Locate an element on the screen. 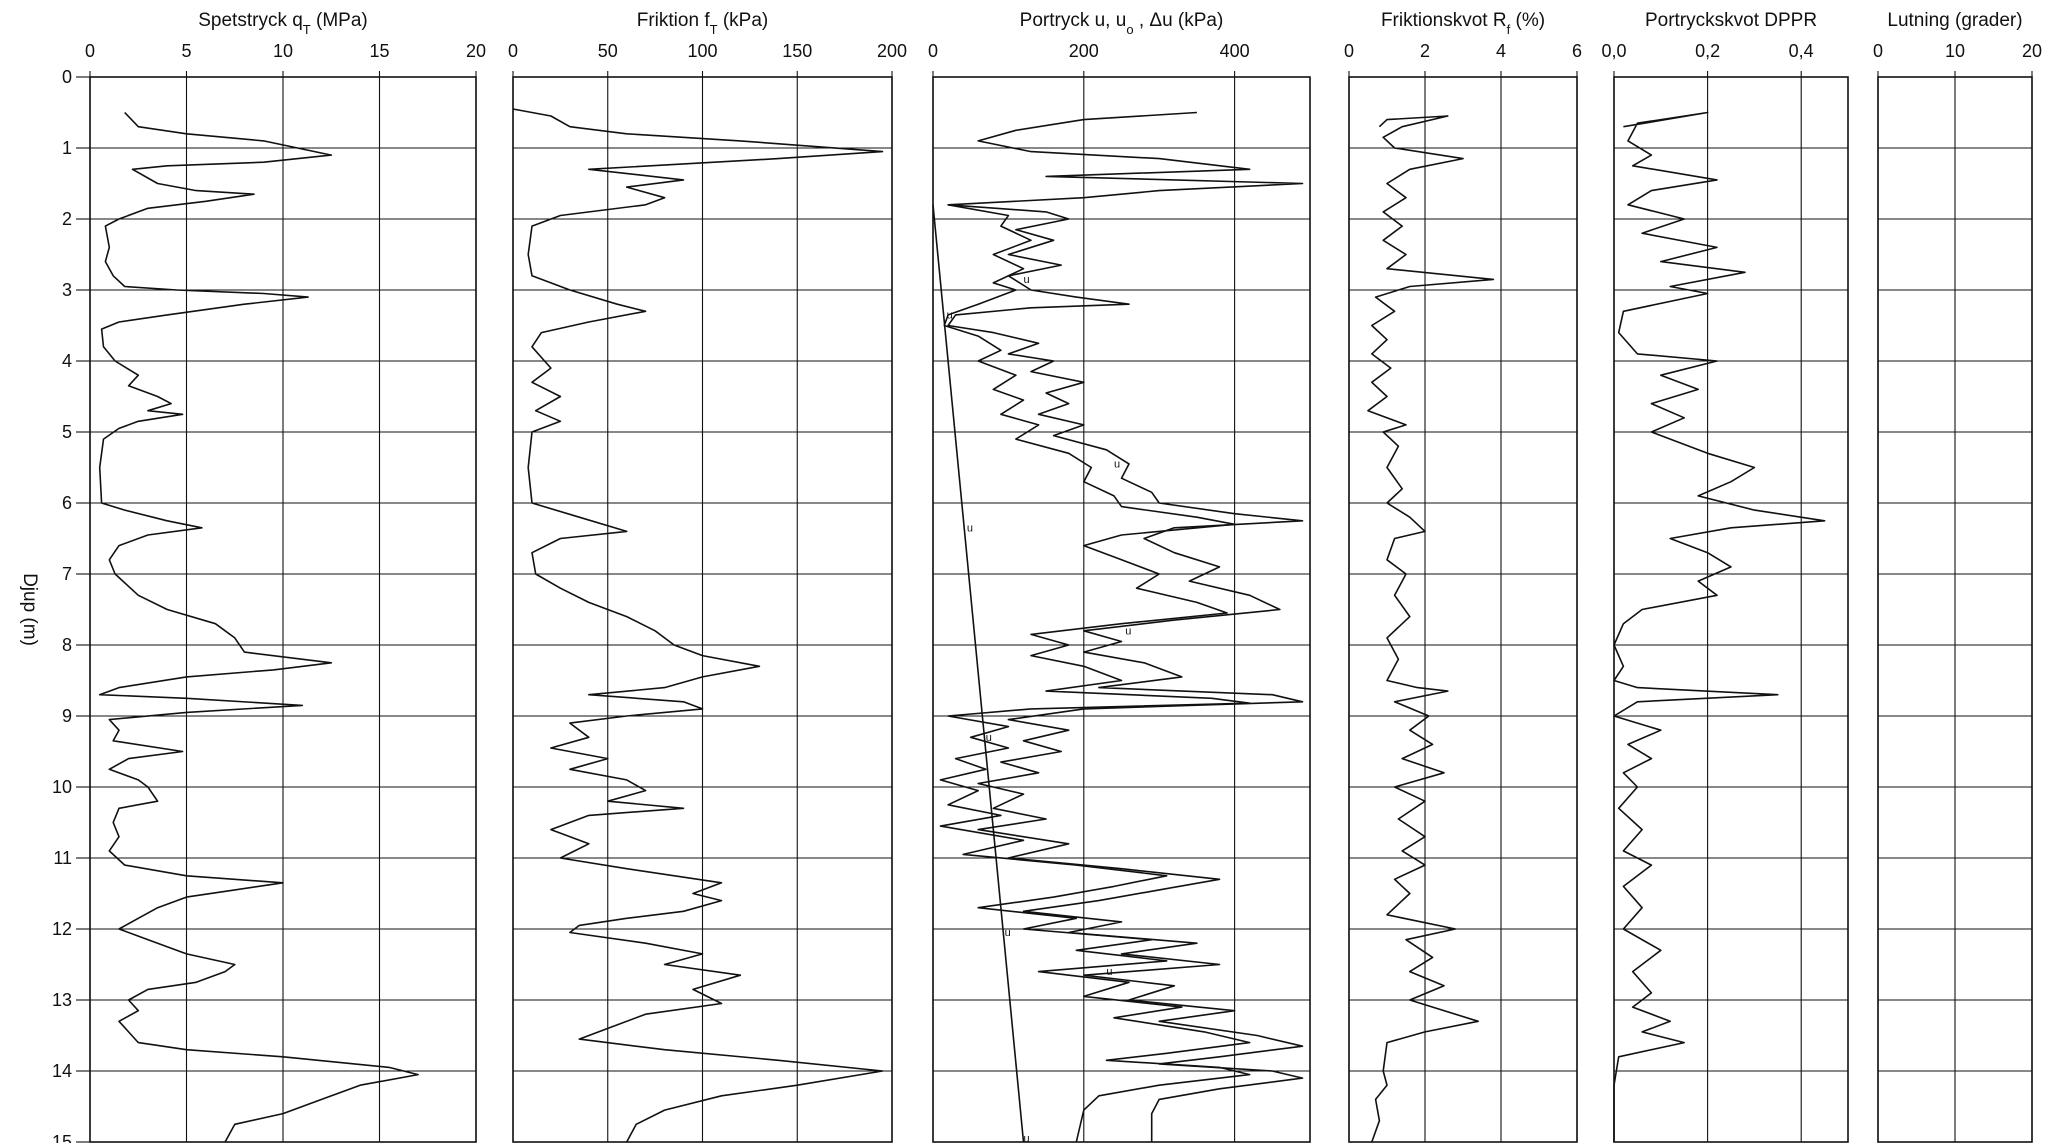 This screenshot has height=1143, width=2054. y-tick-label: 7 is located at coordinates (67, 574).